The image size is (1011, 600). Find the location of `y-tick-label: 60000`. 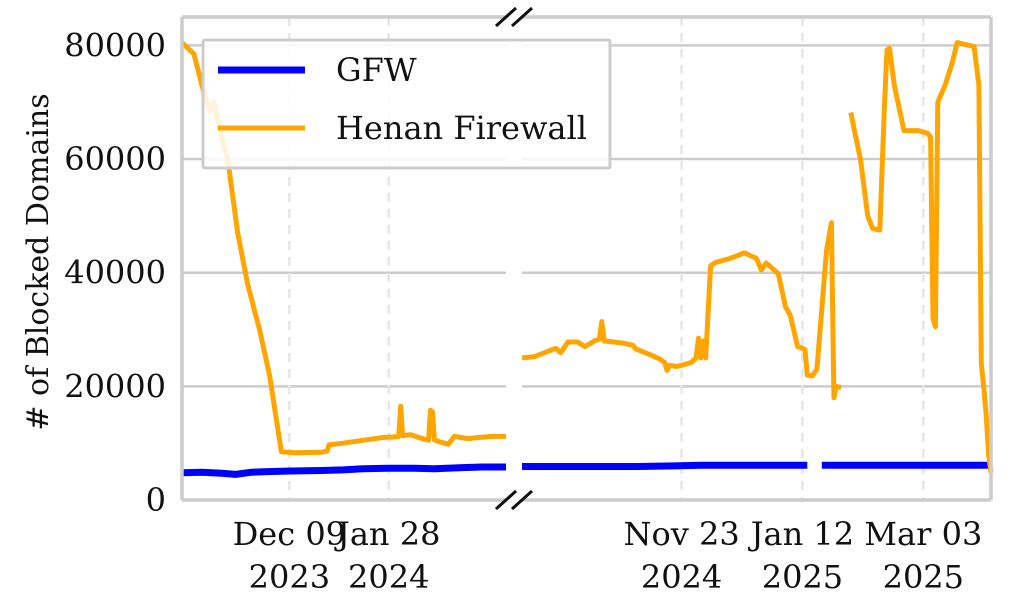

y-tick-label: 60000 is located at coordinates (115, 159).